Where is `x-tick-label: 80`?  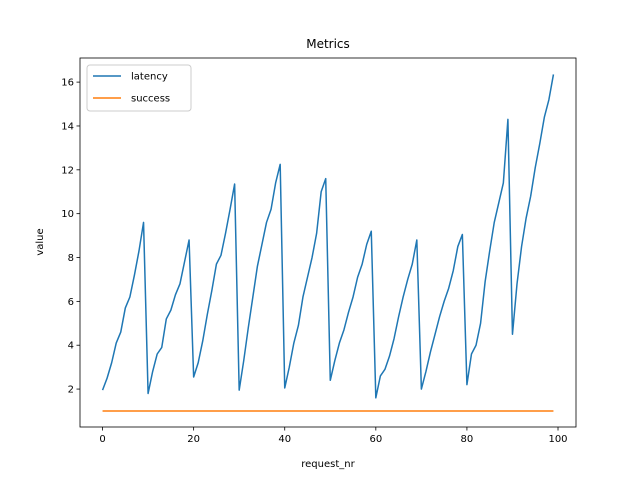
x-tick-label: 80 is located at coordinates (467, 439).